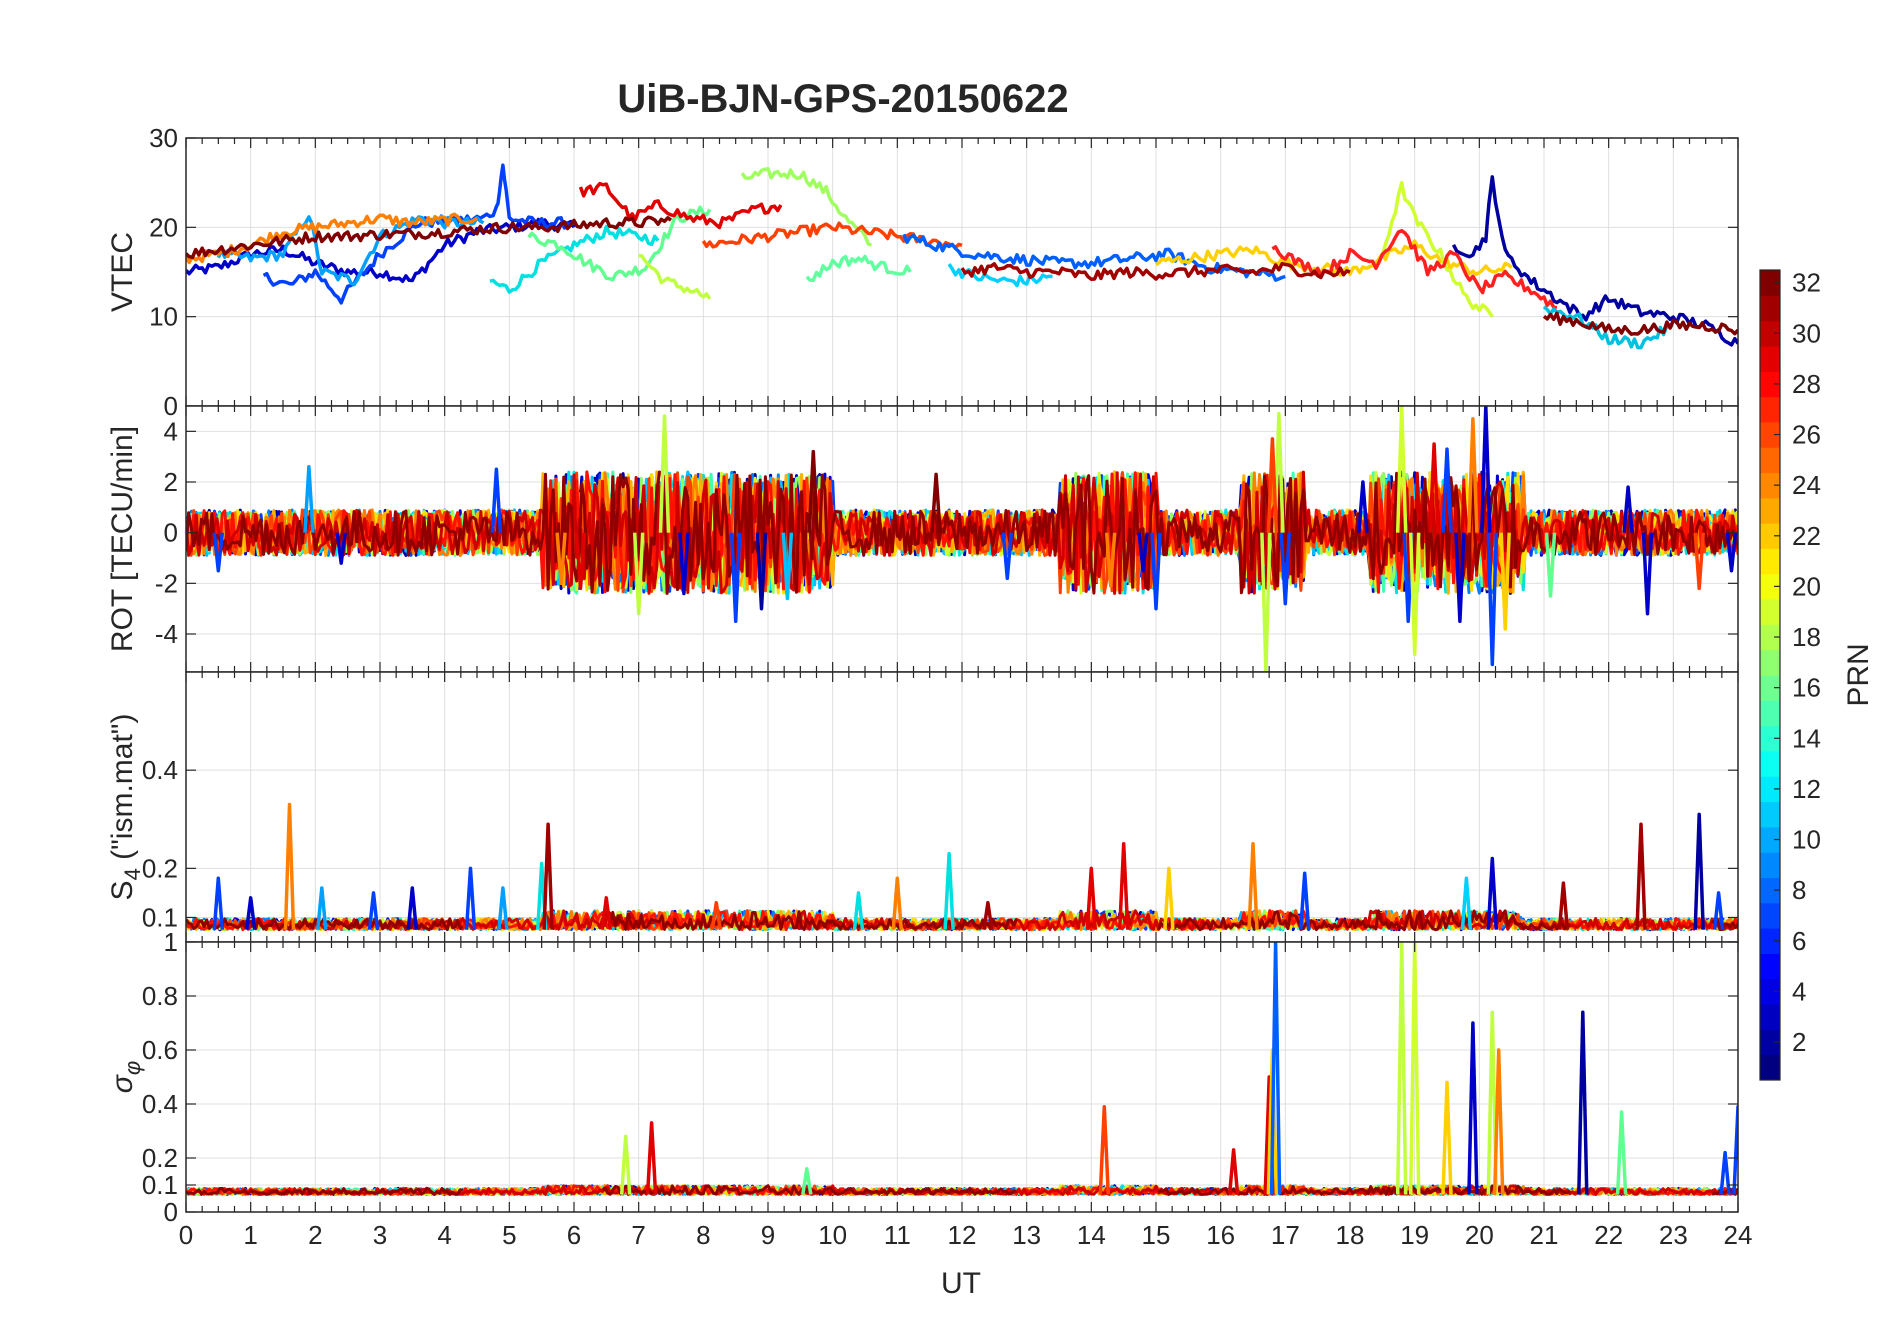 The image size is (1902, 1330). Describe the element at coordinates (1799, 1042) in the screenshot. I see `colorbar-tick-label: 2` at that location.